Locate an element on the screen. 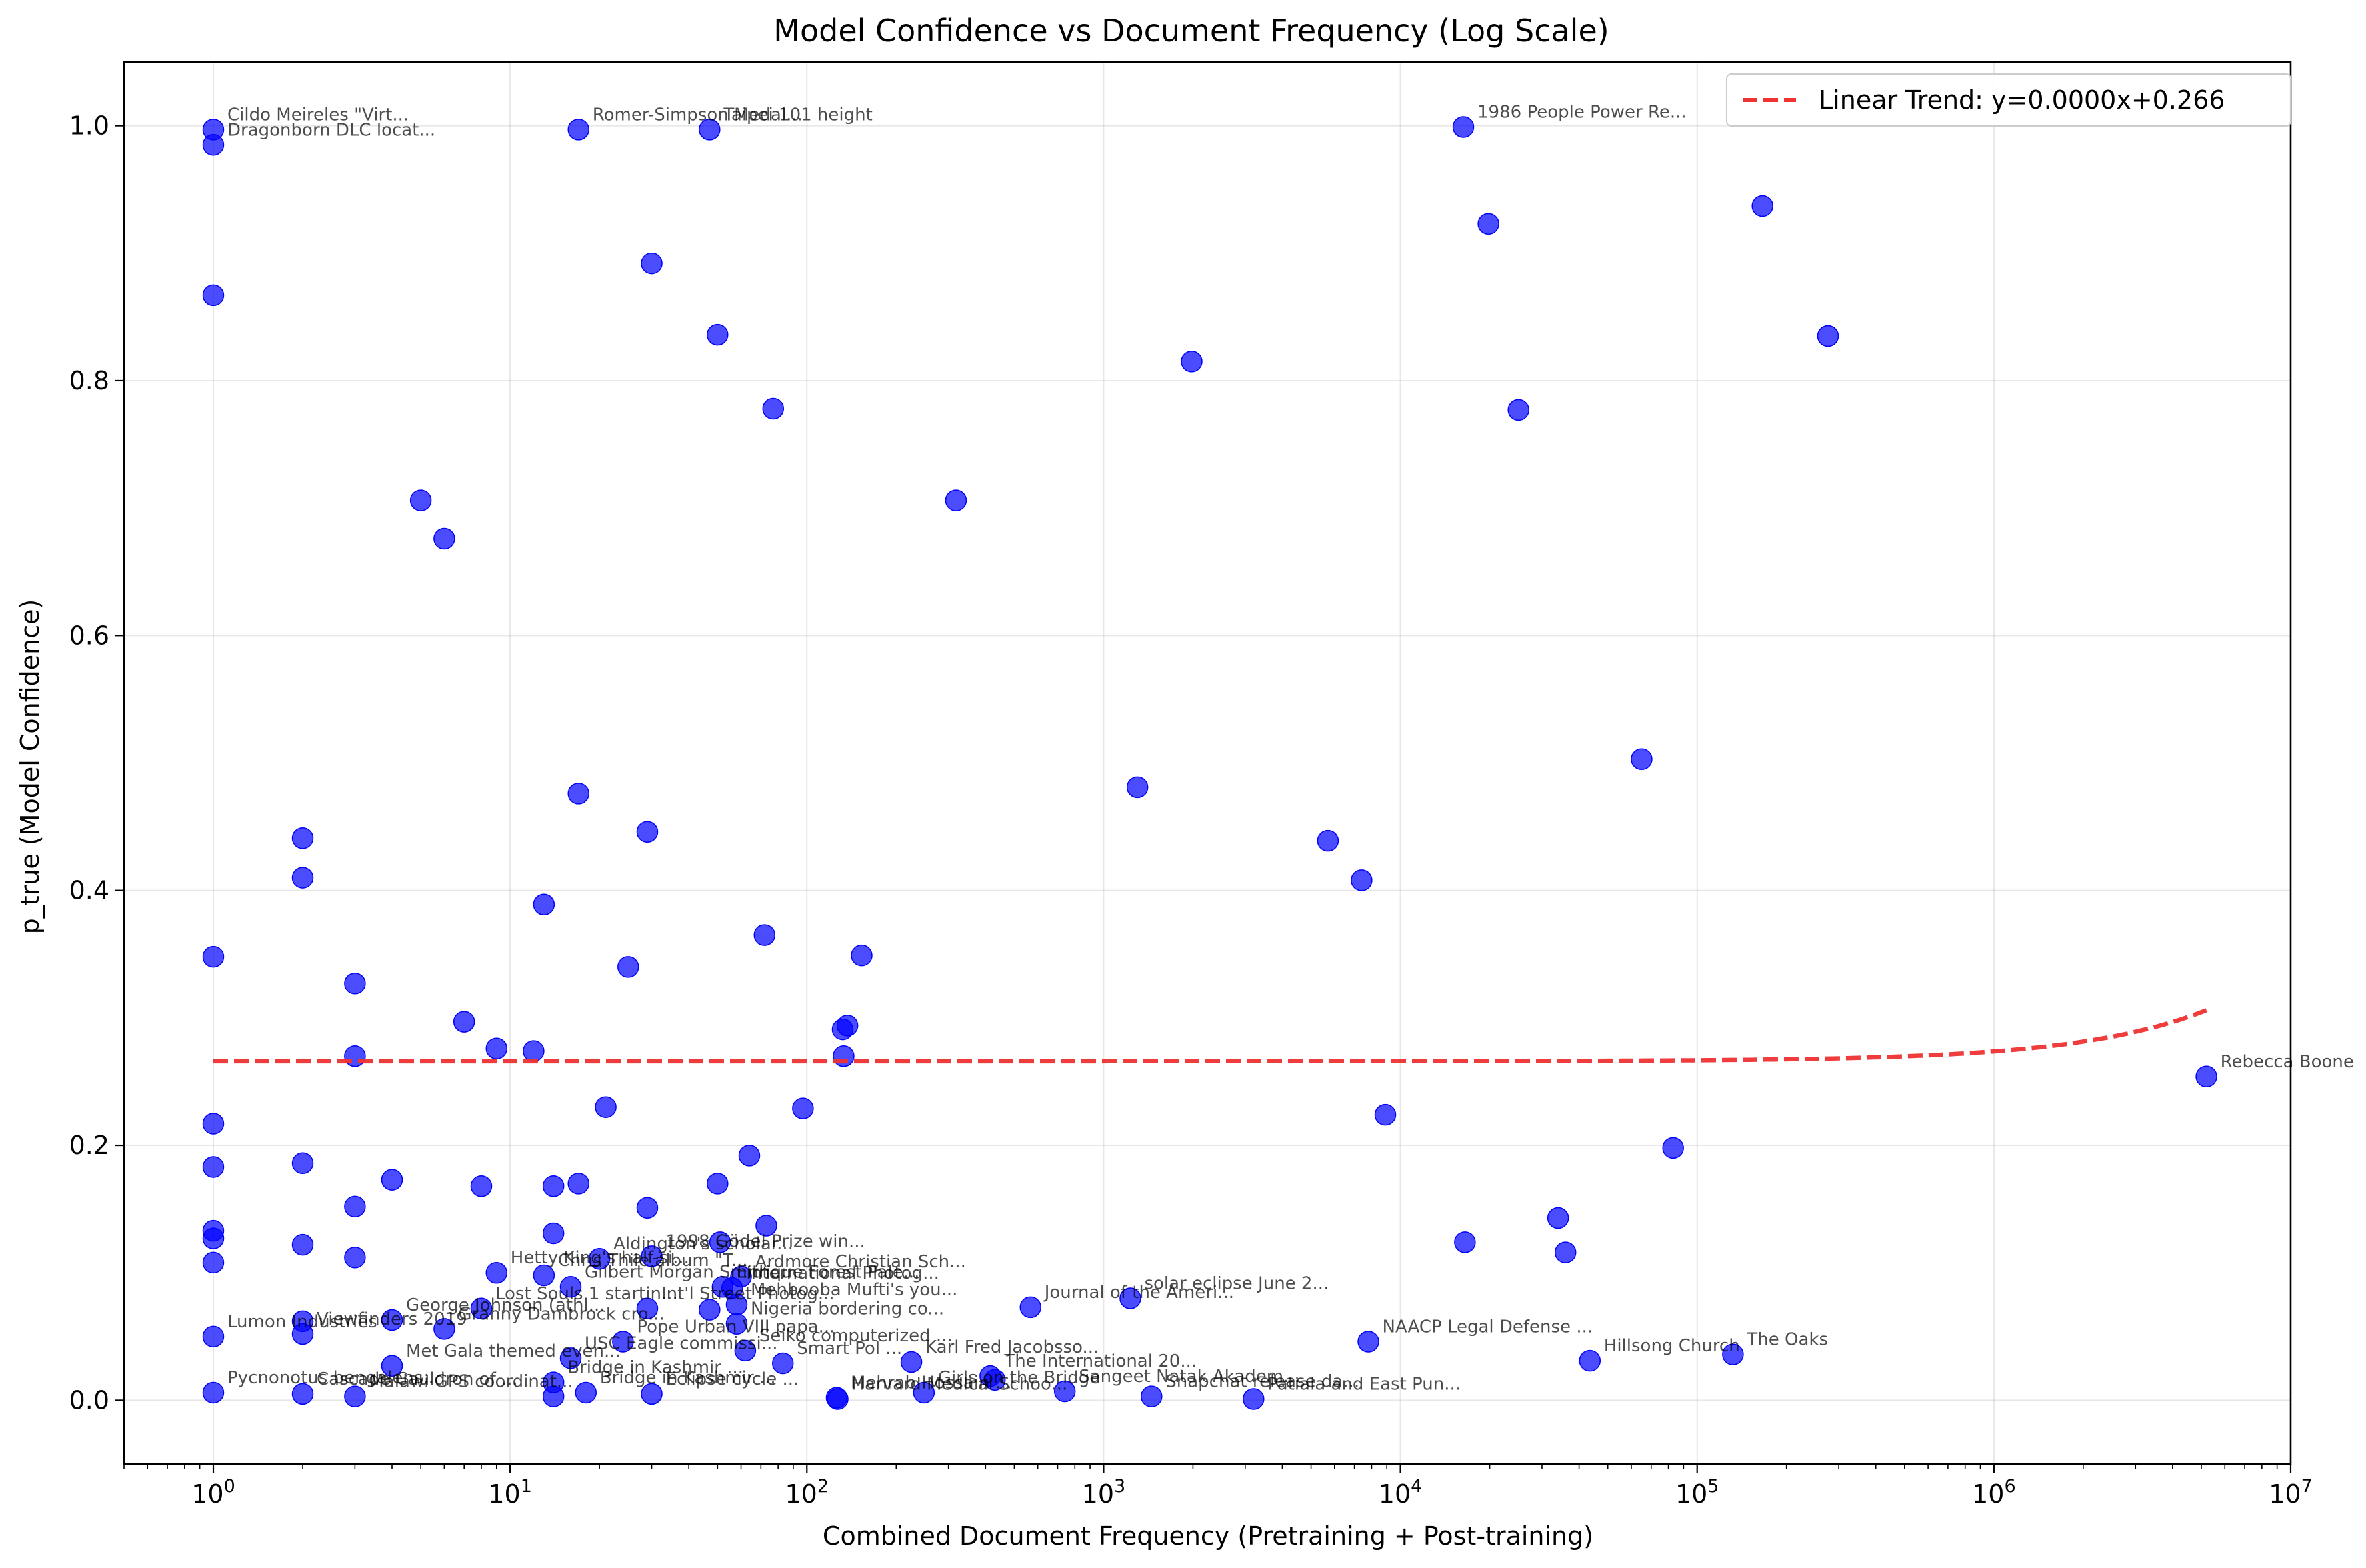  x-tick-label: 10² is located at coordinates (807, 1492).